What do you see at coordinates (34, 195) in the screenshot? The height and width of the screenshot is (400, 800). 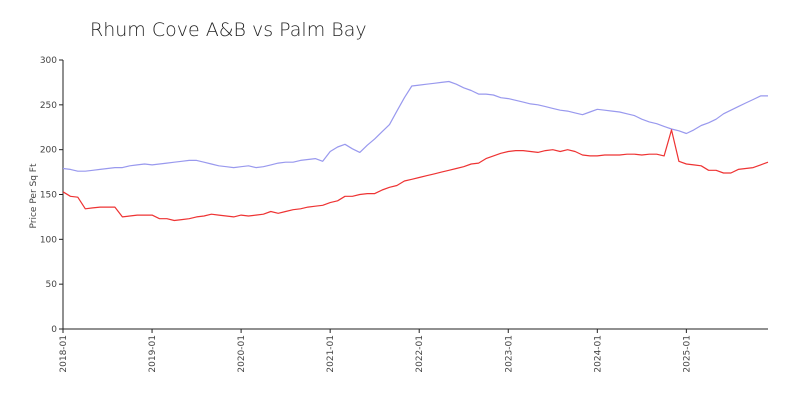 I see `y-axis-label: Price Per Sq Ft` at bounding box center [34, 195].